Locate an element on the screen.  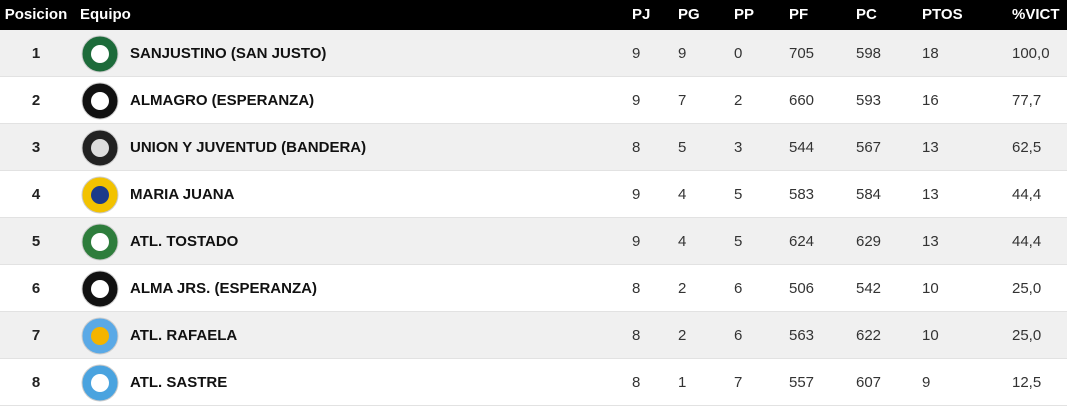
stat-cell: 18 is located at coordinates (930, 53).